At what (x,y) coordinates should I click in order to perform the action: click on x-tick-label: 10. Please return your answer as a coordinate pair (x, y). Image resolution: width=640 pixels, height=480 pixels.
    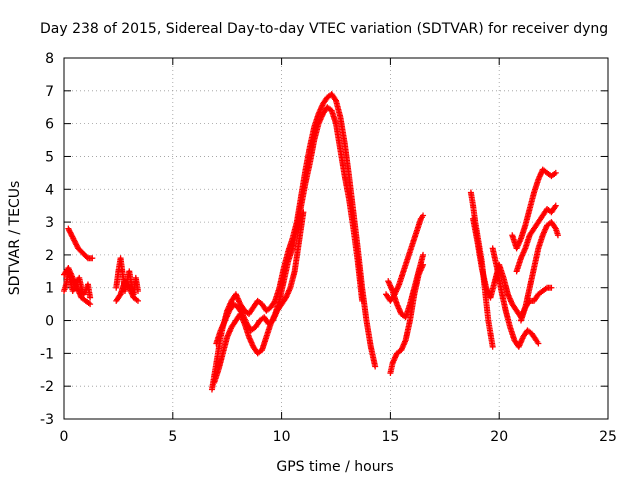
    Looking at the image, I should click on (282, 437).